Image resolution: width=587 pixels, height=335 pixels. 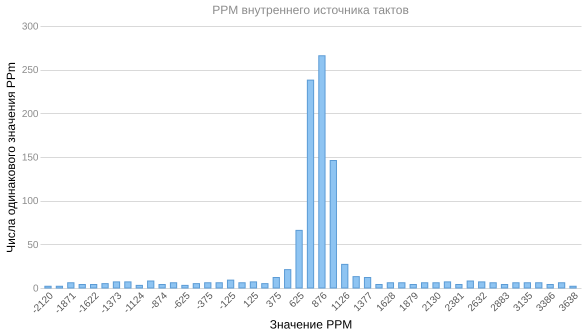 I want to click on x-tick-label: -874, so click(x=159, y=301).